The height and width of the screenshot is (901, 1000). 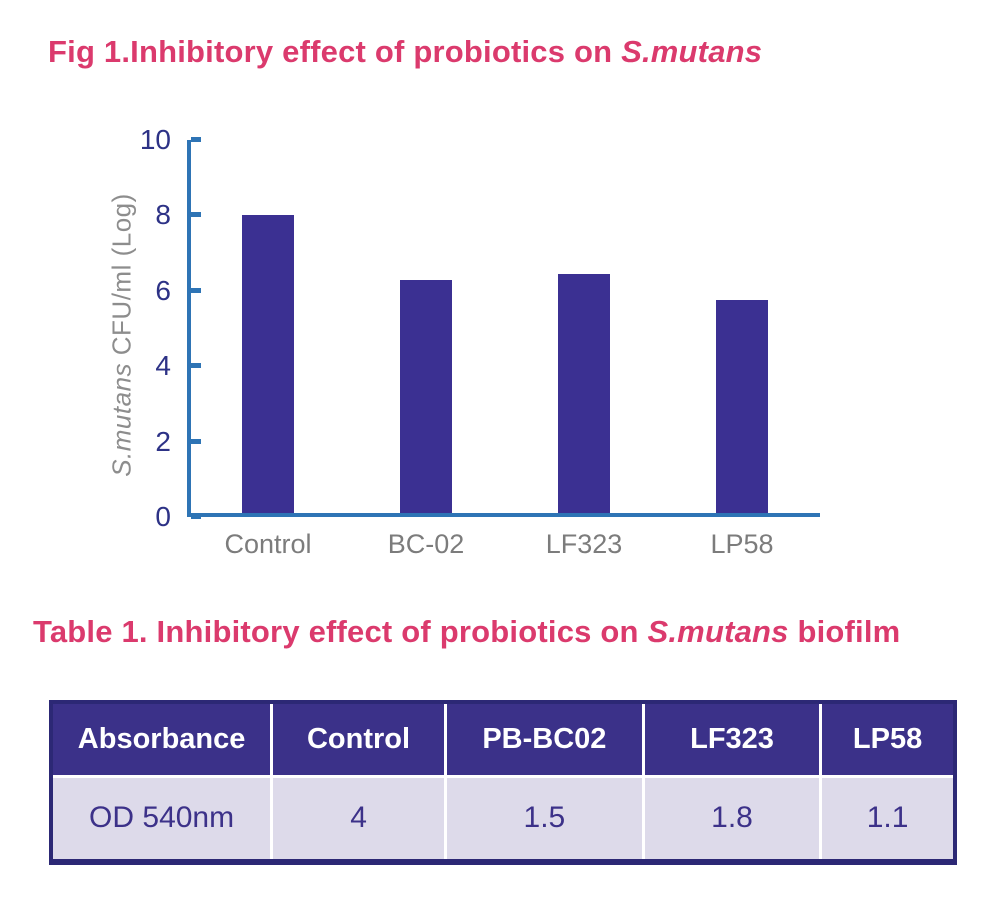 What do you see at coordinates (844, 631) in the screenshot?
I see `table-title-suffix: biofilm` at bounding box center [844, 631].